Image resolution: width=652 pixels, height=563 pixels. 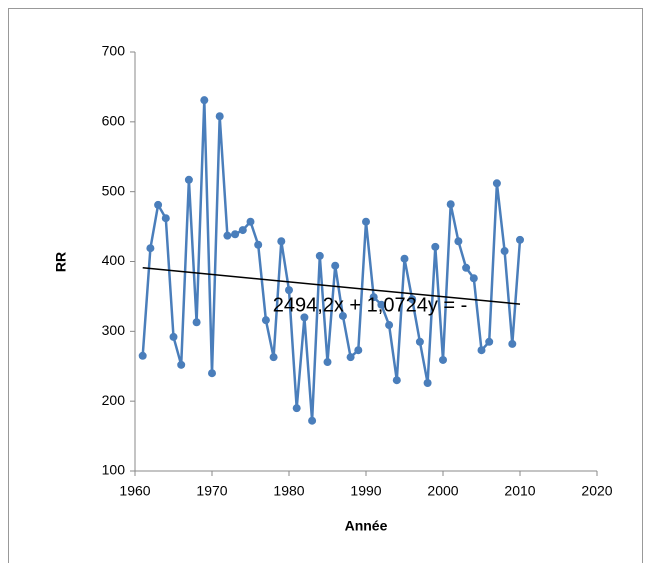 I want to click on trendline-equation: 2494,2x + 1,0724y = -, so click(x=370, y=305).